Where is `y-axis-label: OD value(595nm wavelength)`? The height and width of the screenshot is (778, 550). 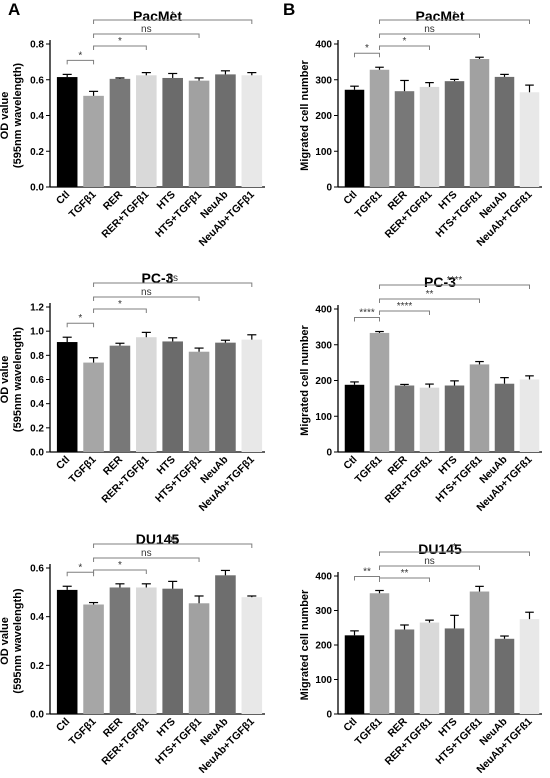
y-axis-label: OD value(595nm wavelength) is located at coordinates (12, 379).